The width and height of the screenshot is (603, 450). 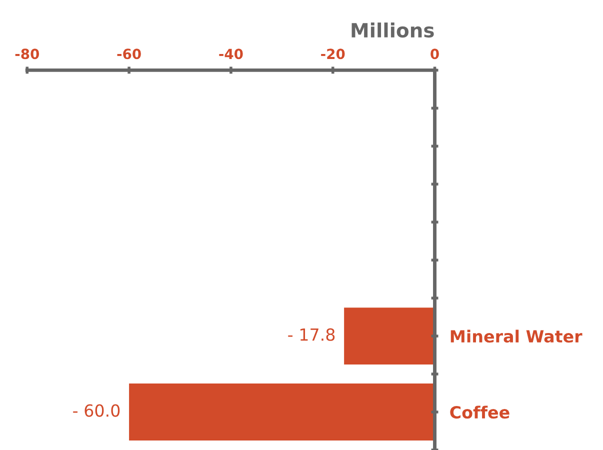 I want to click on data-label: - 60.0, so click(x=96, y=410).